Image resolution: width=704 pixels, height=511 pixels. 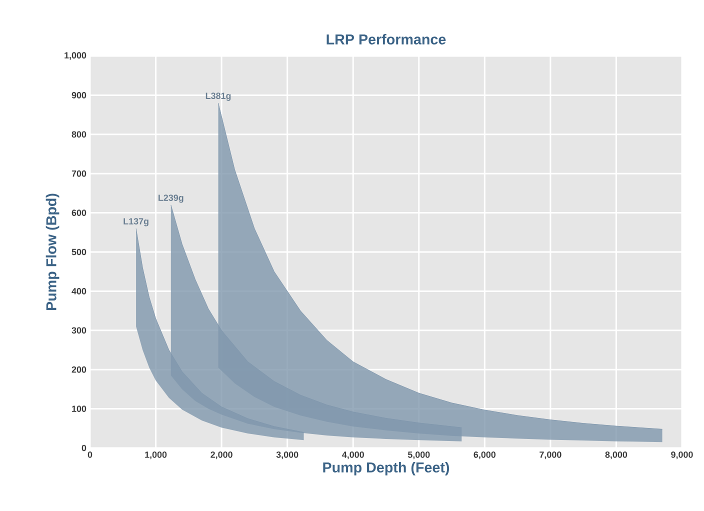 What do you see at coordinates (79, 252) in the screenshot?
I see `y-tick-label: 500` at bounding box center [79, 252].